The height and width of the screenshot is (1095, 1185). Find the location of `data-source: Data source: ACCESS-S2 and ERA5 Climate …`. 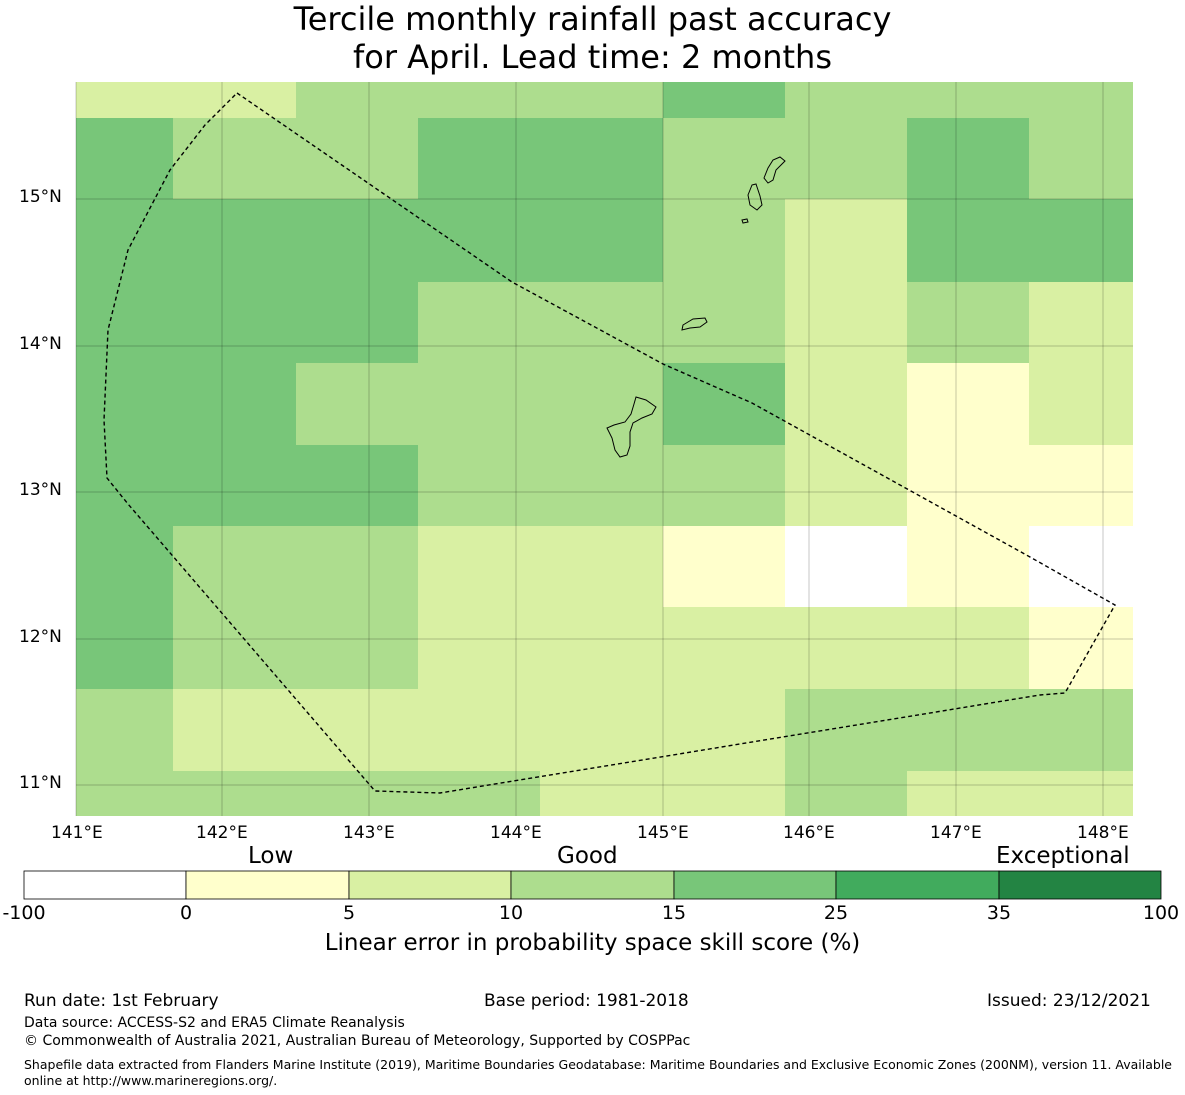

data-source: Data source: ACCESS-S2 and ERA5 Climate … is located at coordinates (214, 1023).